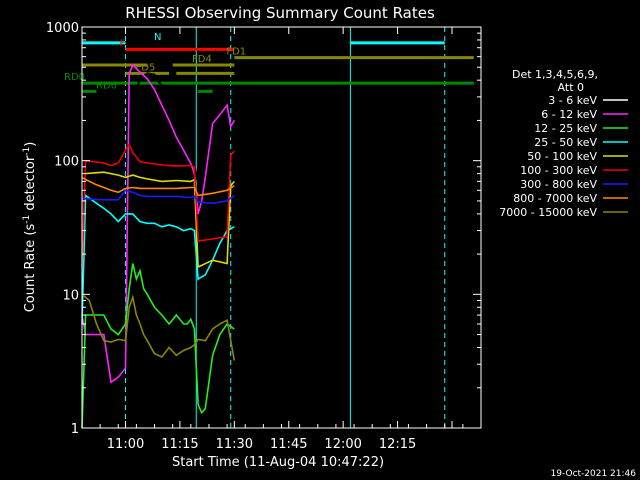  I want to click on x-axis-label: Start Time (11-Aug-04 10:47:22), so click(278, 462).